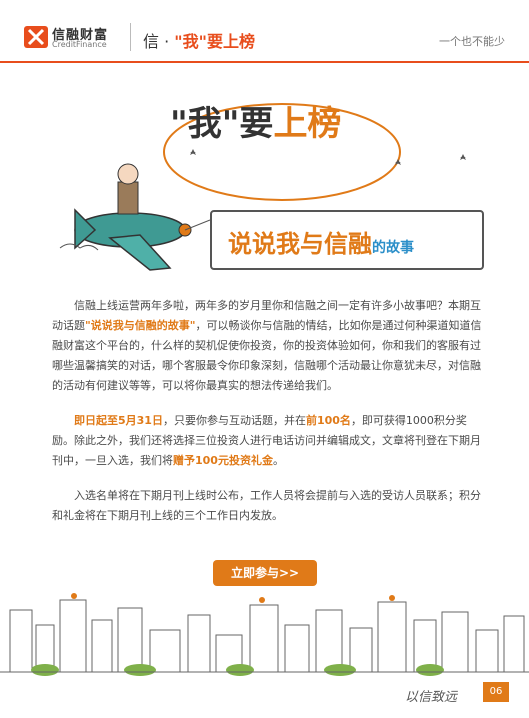 This screenshot has height=718, width=529. What do you see at coordinates (234, 420) in the screenshot?
I see `rules-text-a: ，只要你参与互动话题，并在` at bounding box center [234, 420].